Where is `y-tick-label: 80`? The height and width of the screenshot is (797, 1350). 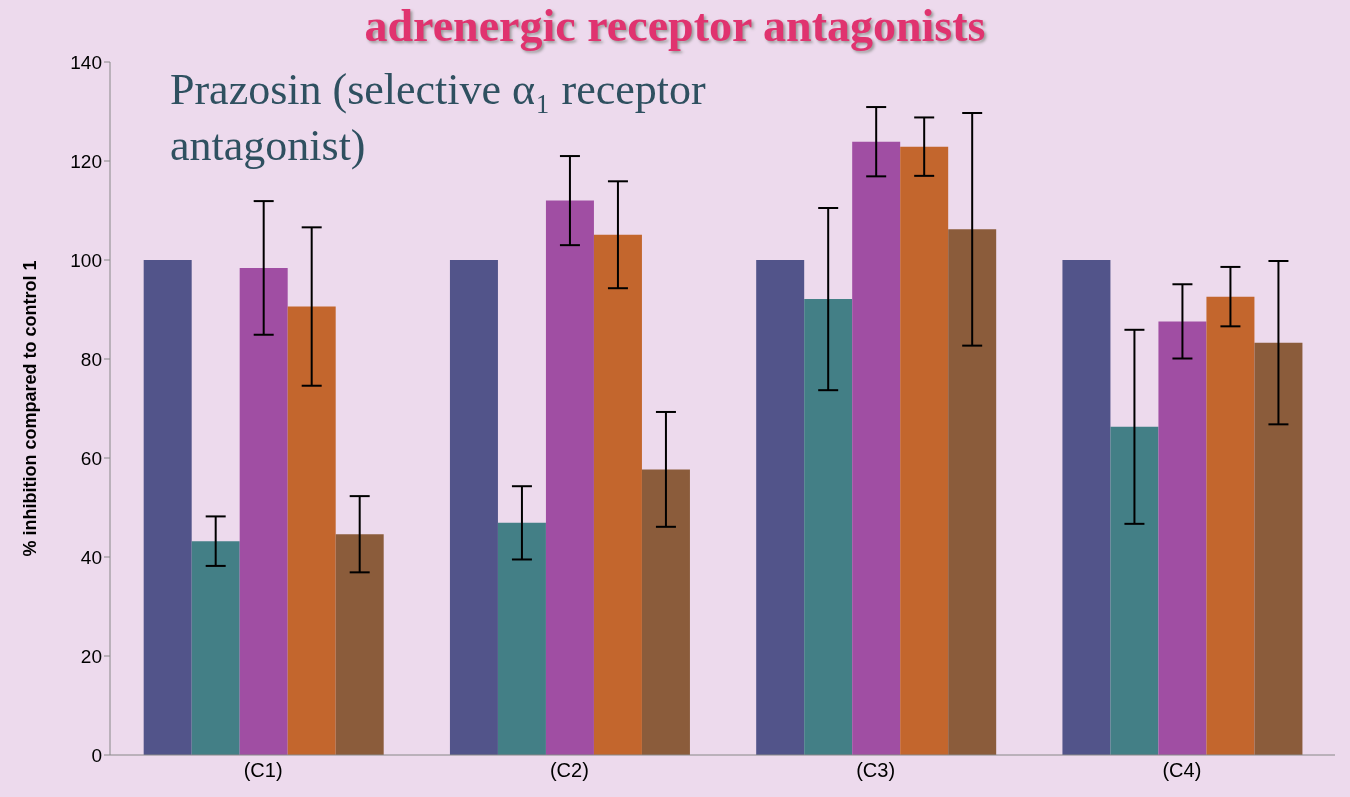 y-tick-label: 80 is located at coordinates (91, 359).